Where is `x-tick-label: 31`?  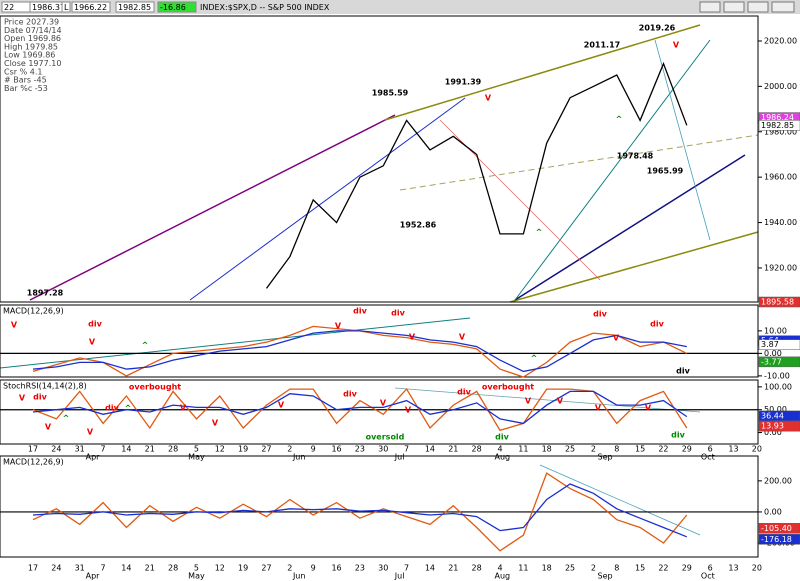
x-tick-label: 31 is located at coordinates (80, 449).